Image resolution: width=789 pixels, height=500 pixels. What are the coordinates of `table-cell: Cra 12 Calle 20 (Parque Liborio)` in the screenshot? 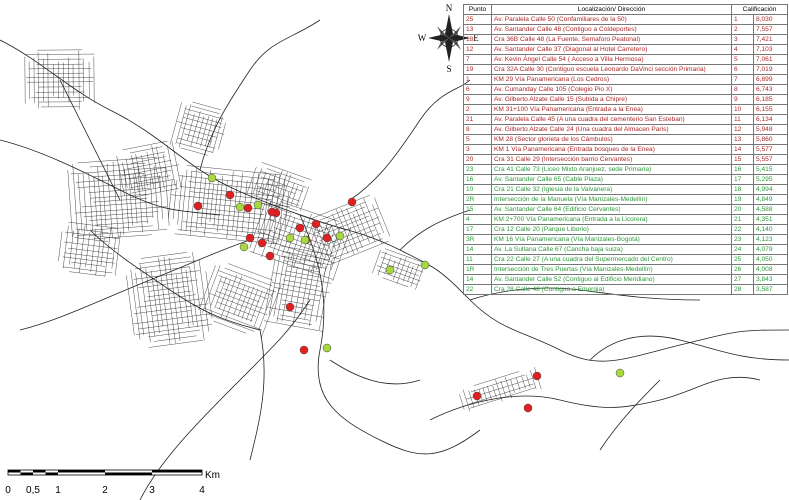 It's located at (611, 229).